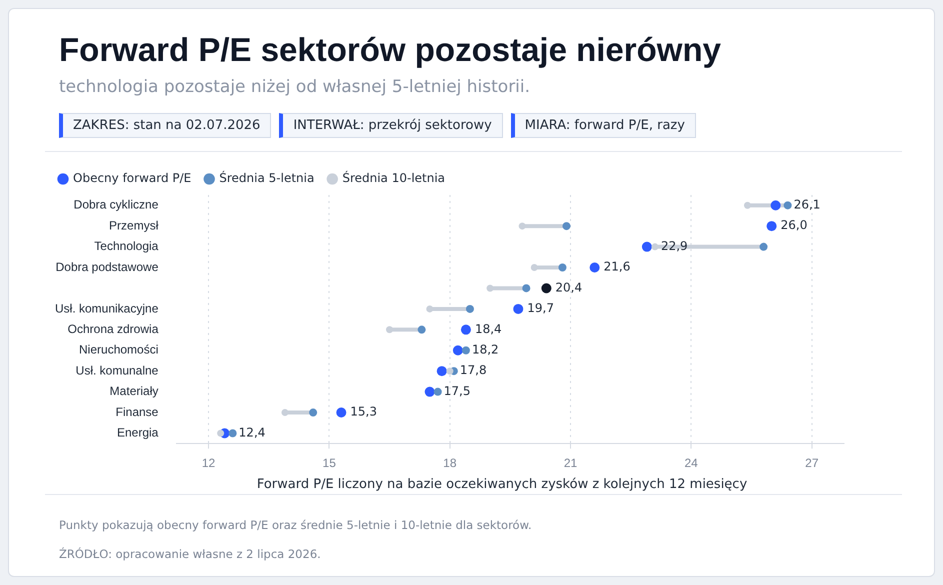 The image size is (943, 585). What do you see at coordinates (568, 287) in the screenshot?
I see `data-label: 20,4` at bounding box center [568, 287].